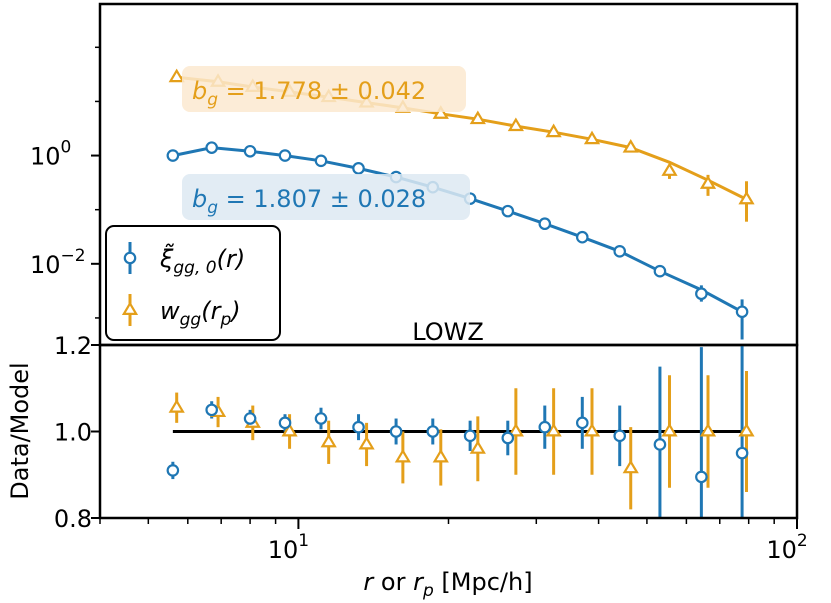  I want to click on annotation-value: = 1.807 ± 0.028, so click(322, 199).